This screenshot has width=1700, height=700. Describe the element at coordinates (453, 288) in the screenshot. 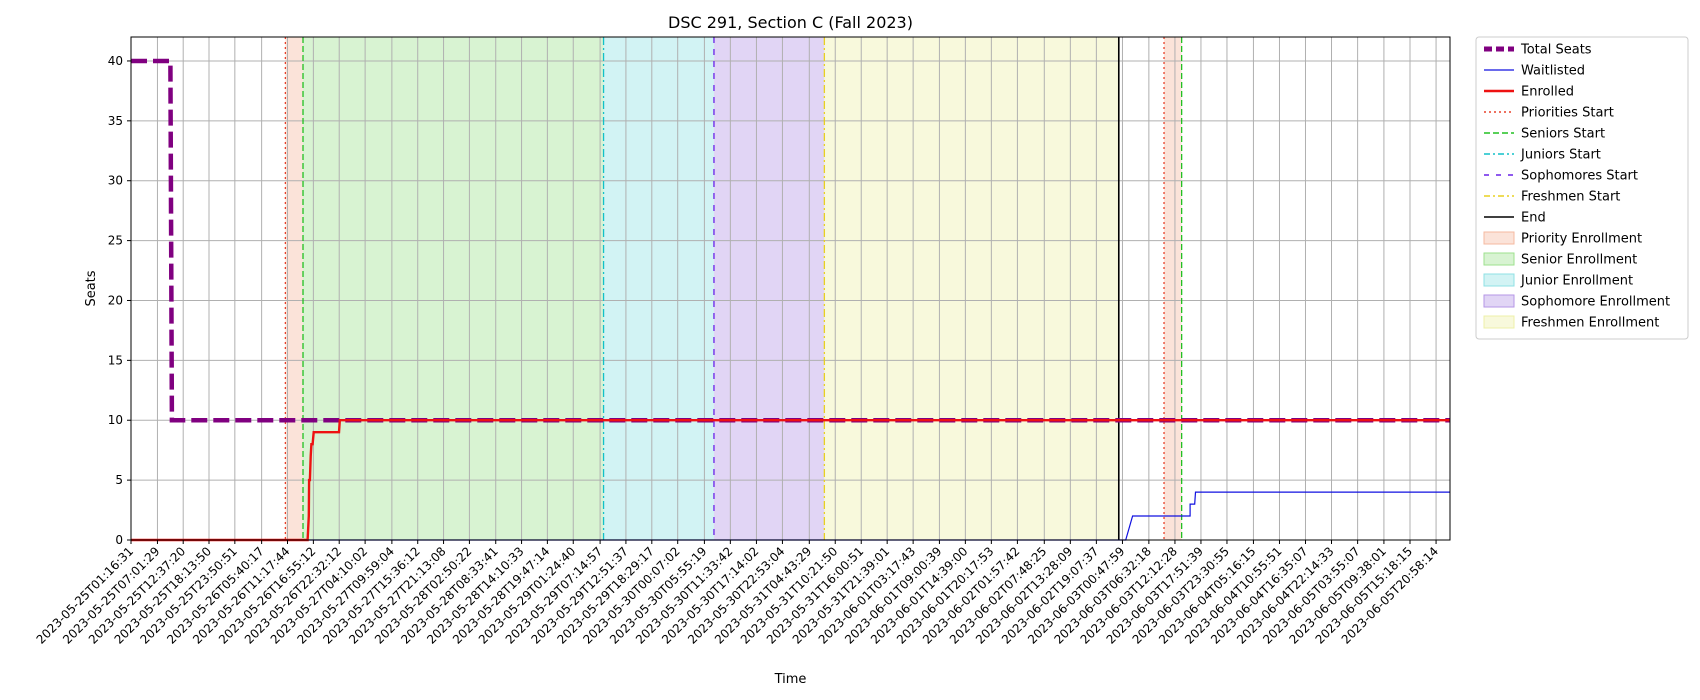

I see `span-senior-enrollment` at that location.